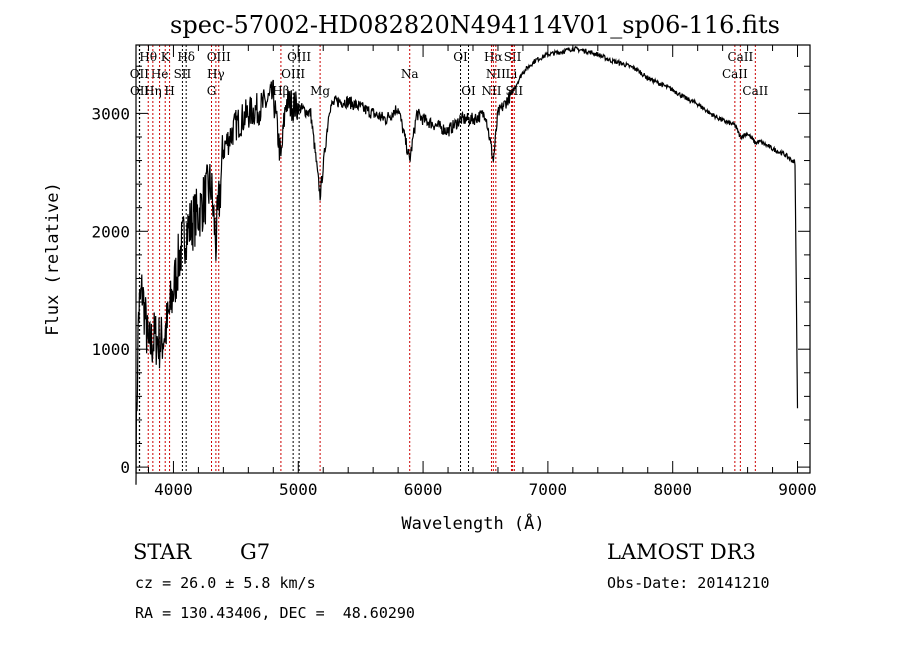 The image size is (900, 649). Describe the element at coordinates (548, 489) in the screenshot. I see `x-tick-label: 7000` at that location.